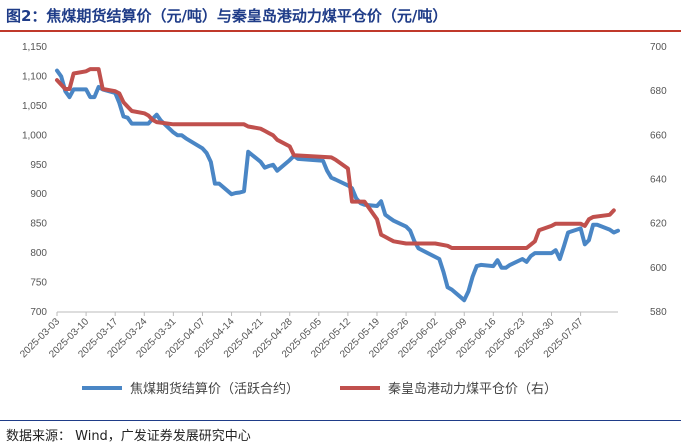 This screenshot has height=447, width=681. What do you see at coordinates (34, 135) in the screenshot?
I see `y-left-tick-label: 1,000` at bounding box center [34, 135].